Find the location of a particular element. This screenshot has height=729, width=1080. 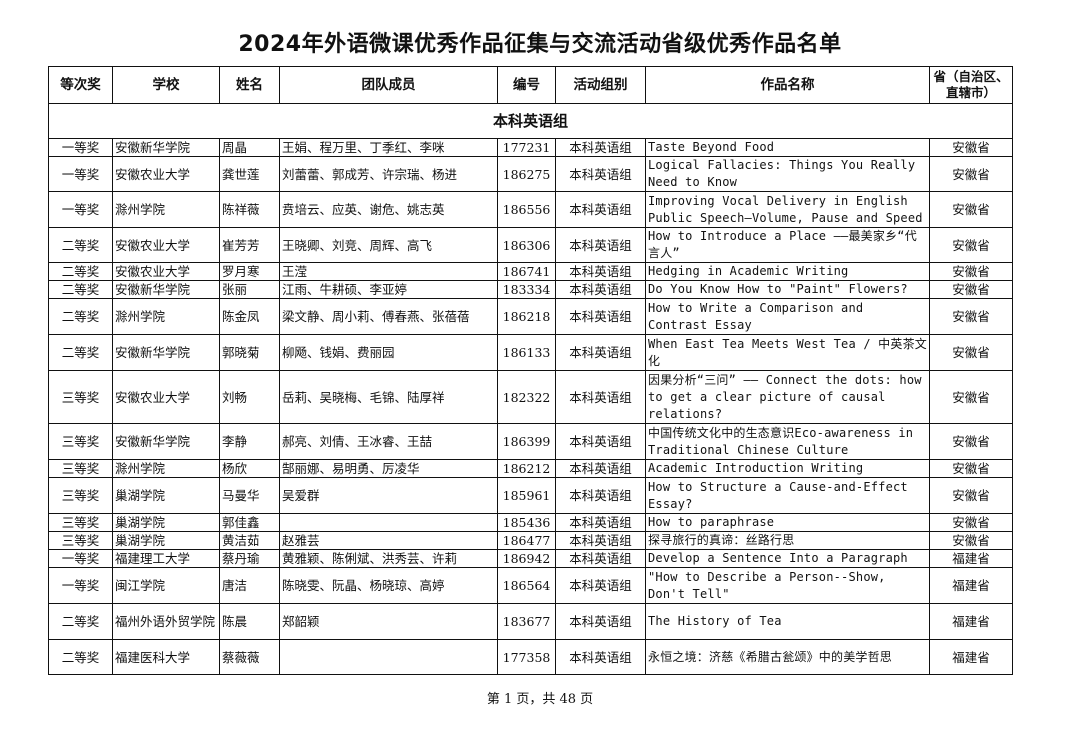

cell-name: 张丽 is located at coordinates (249, 289).